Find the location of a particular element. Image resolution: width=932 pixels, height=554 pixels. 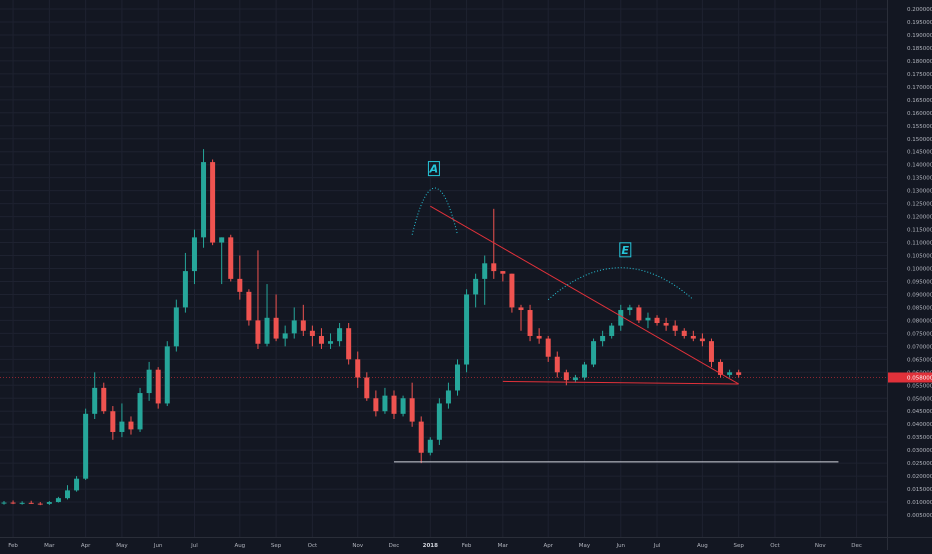

price-axis-label: 0.13000000 is located at coordinates (919, 192).